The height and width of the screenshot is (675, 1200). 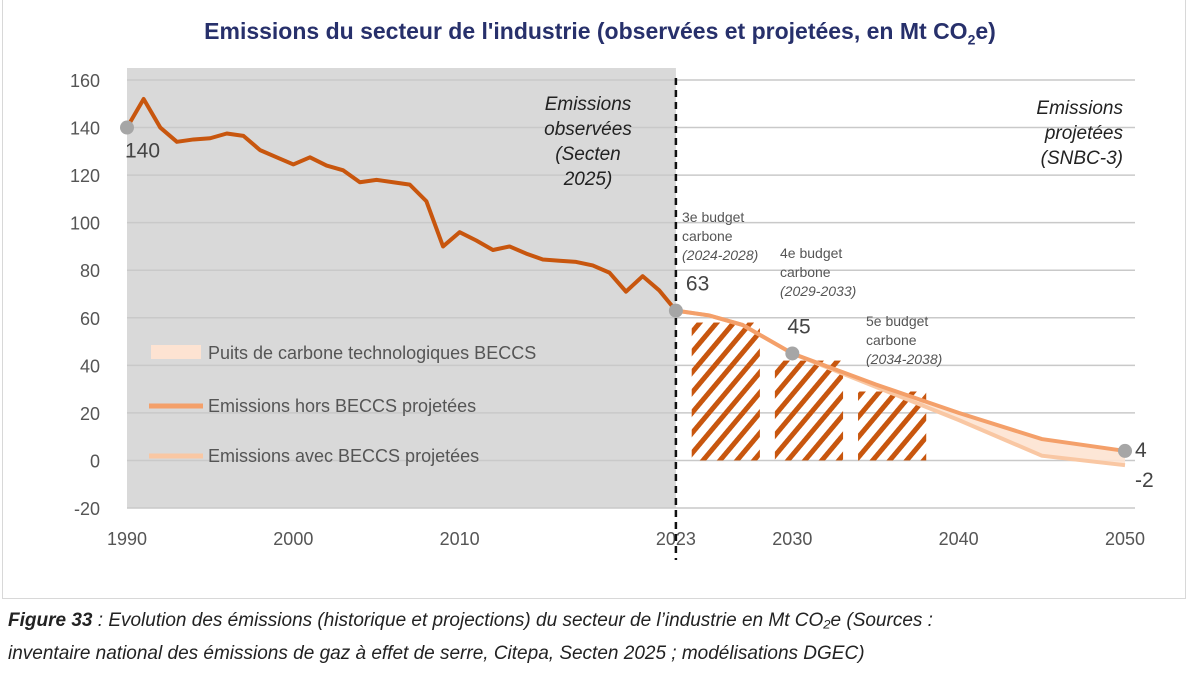 I want to click on point-label: 140, so click(x=142, y=151).